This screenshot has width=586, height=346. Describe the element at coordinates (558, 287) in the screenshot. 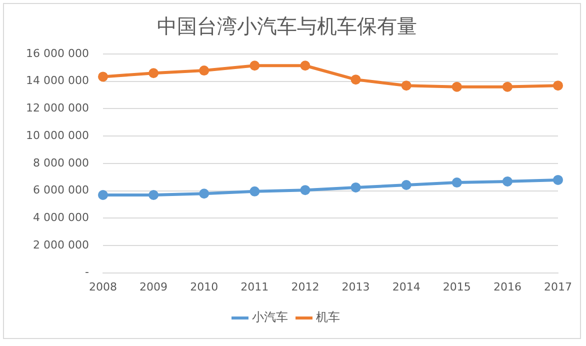

I see `x-tick-label: 2017` at that location.